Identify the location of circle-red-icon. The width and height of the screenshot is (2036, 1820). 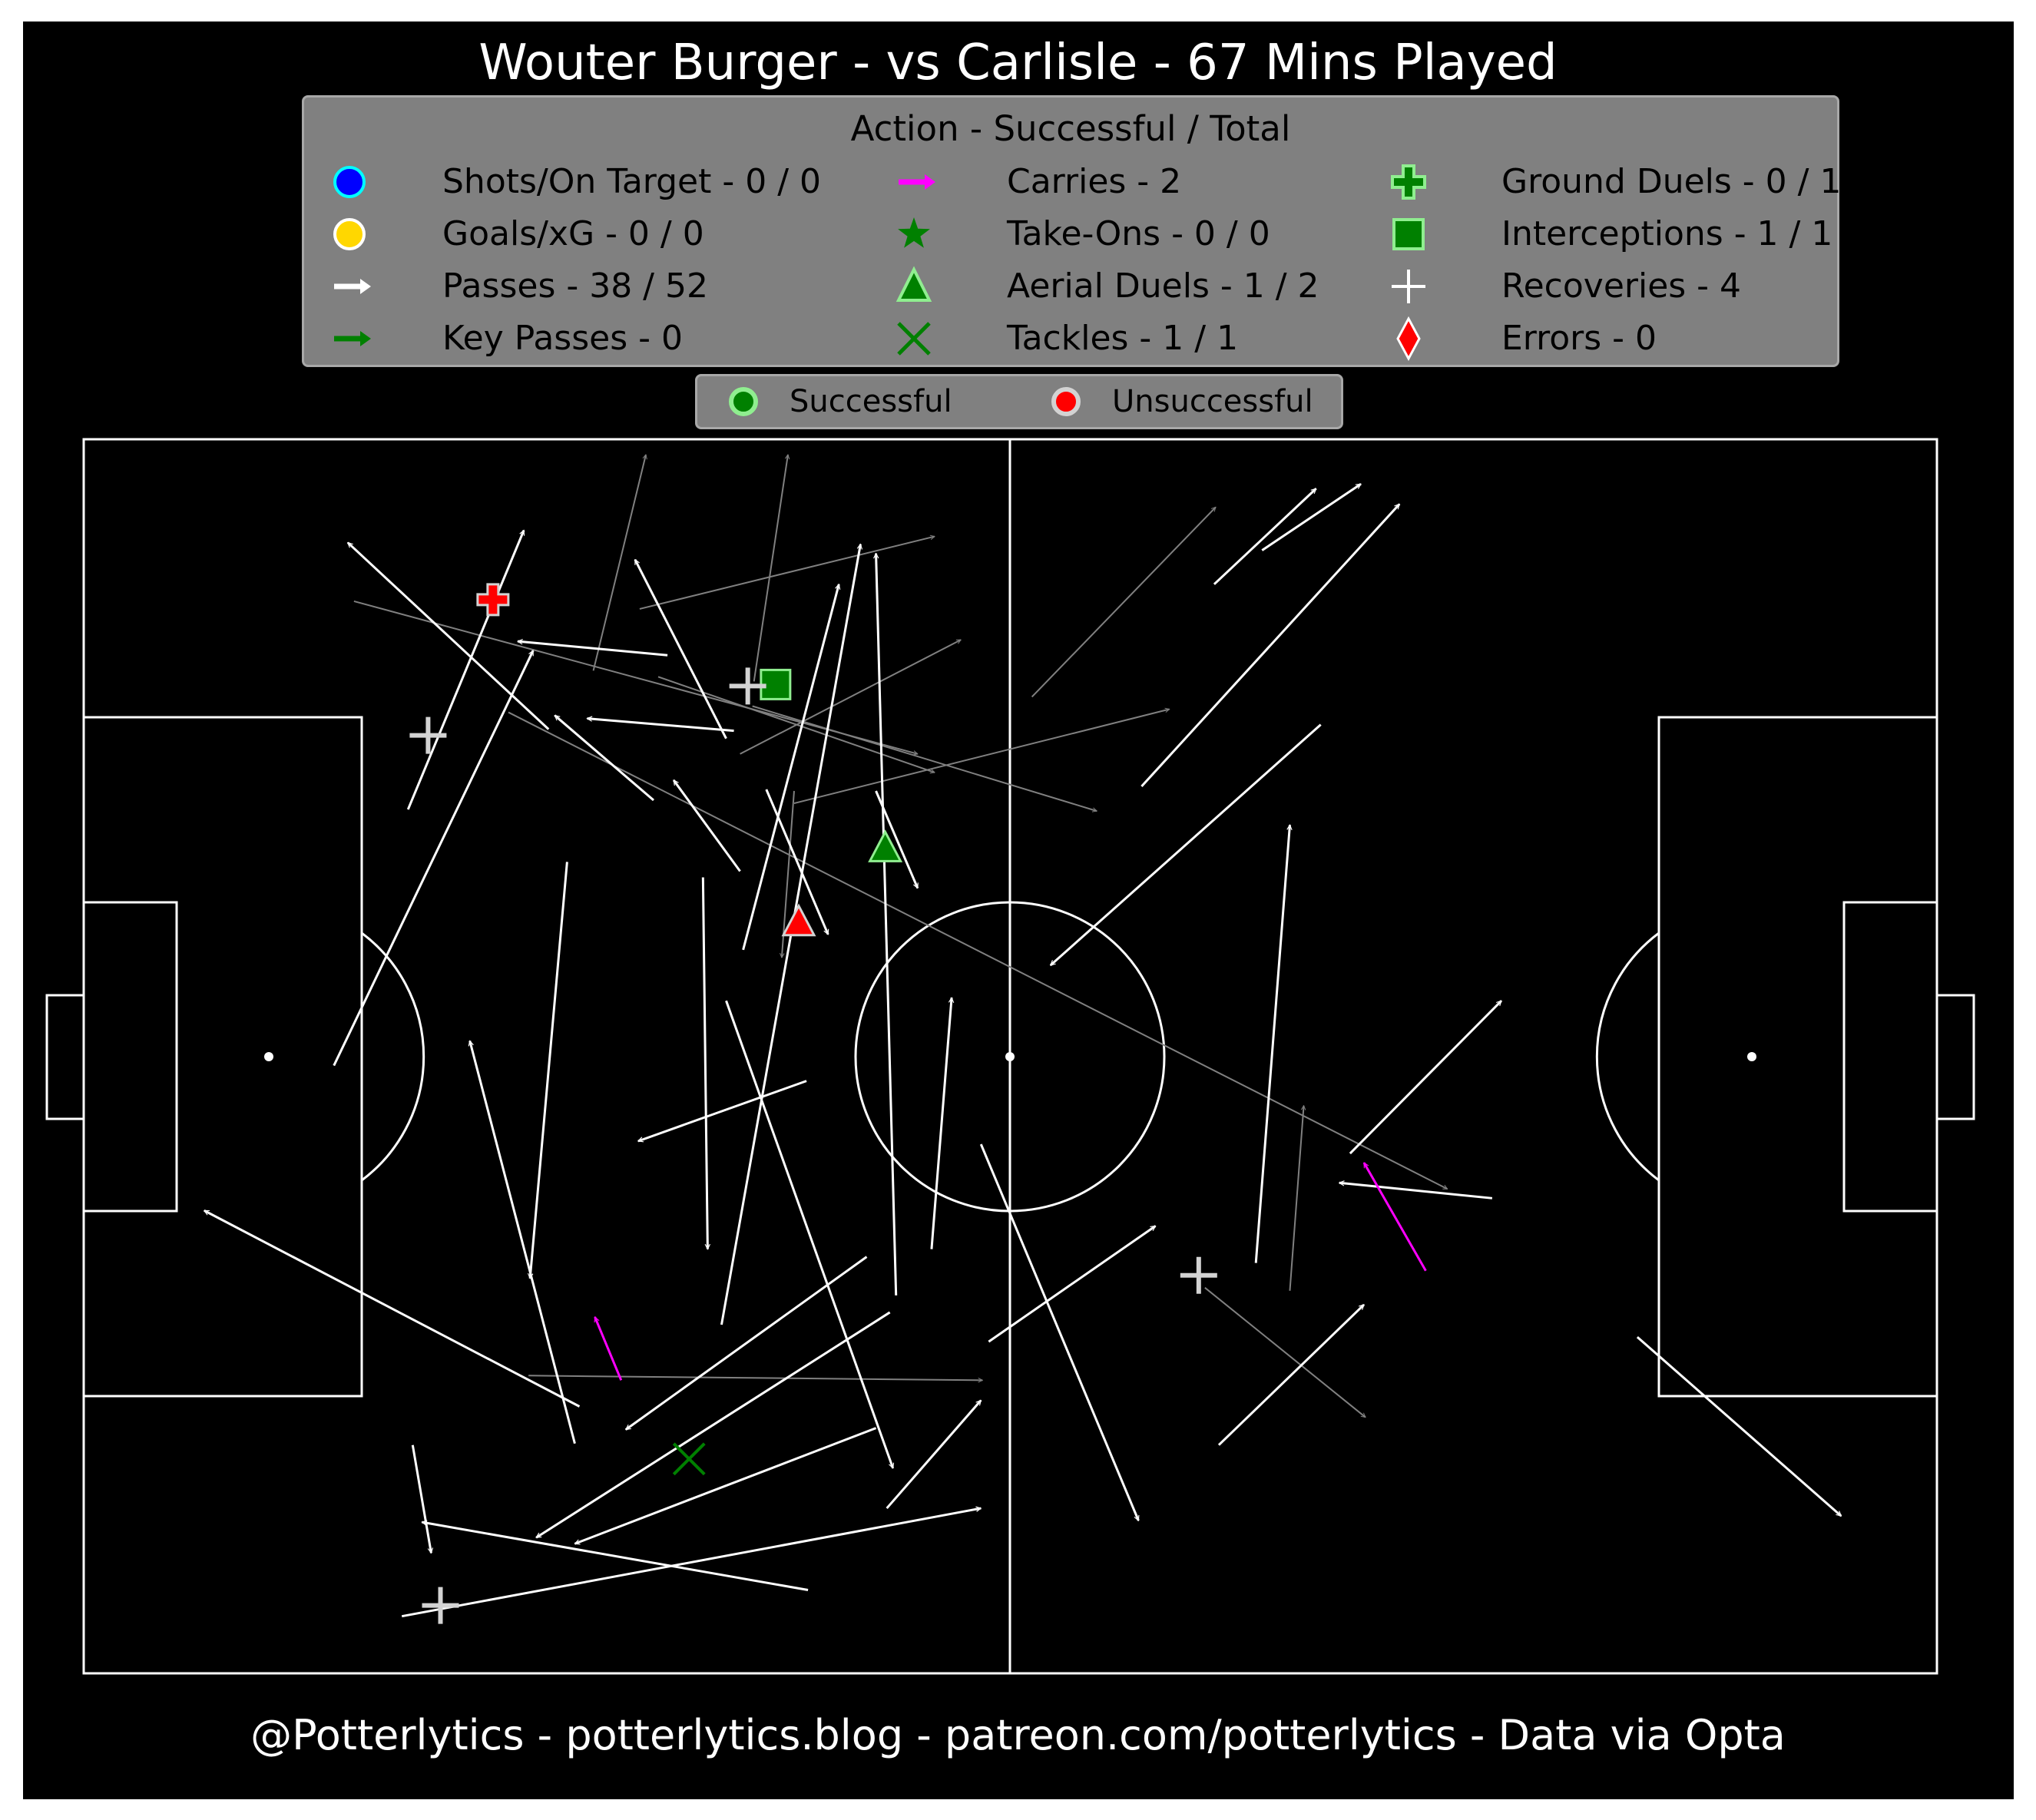
(1066, 401).